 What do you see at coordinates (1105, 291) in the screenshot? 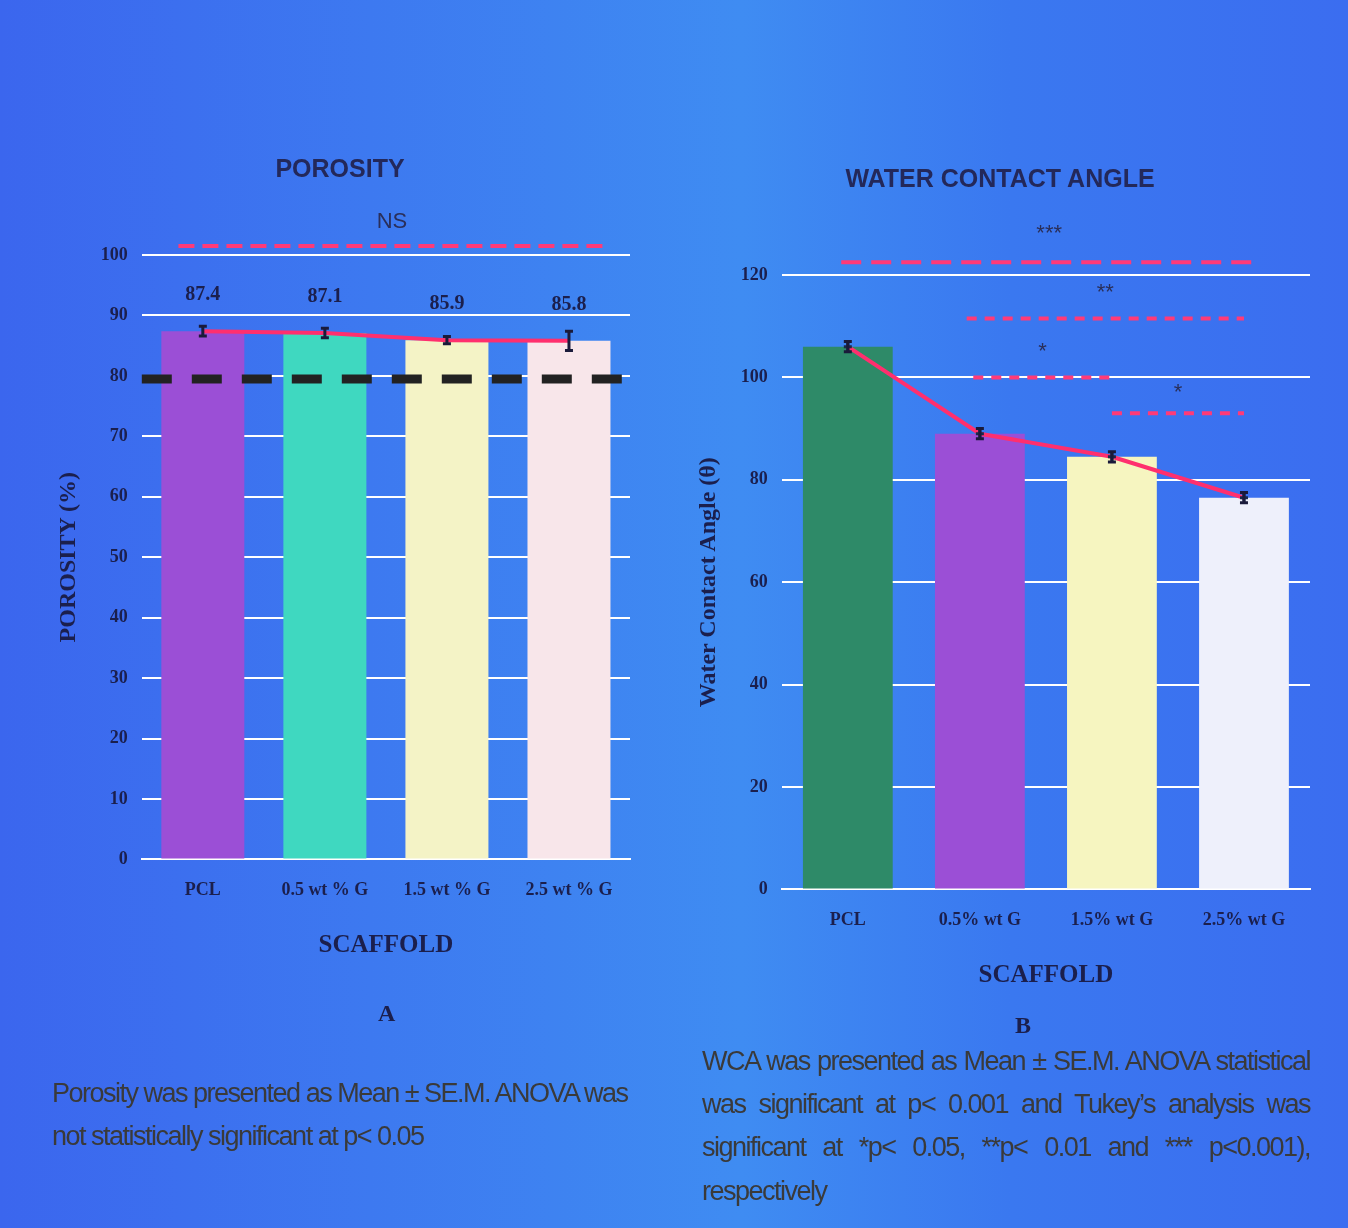
I see `annotation: **` at bounding box center [1105, 291].